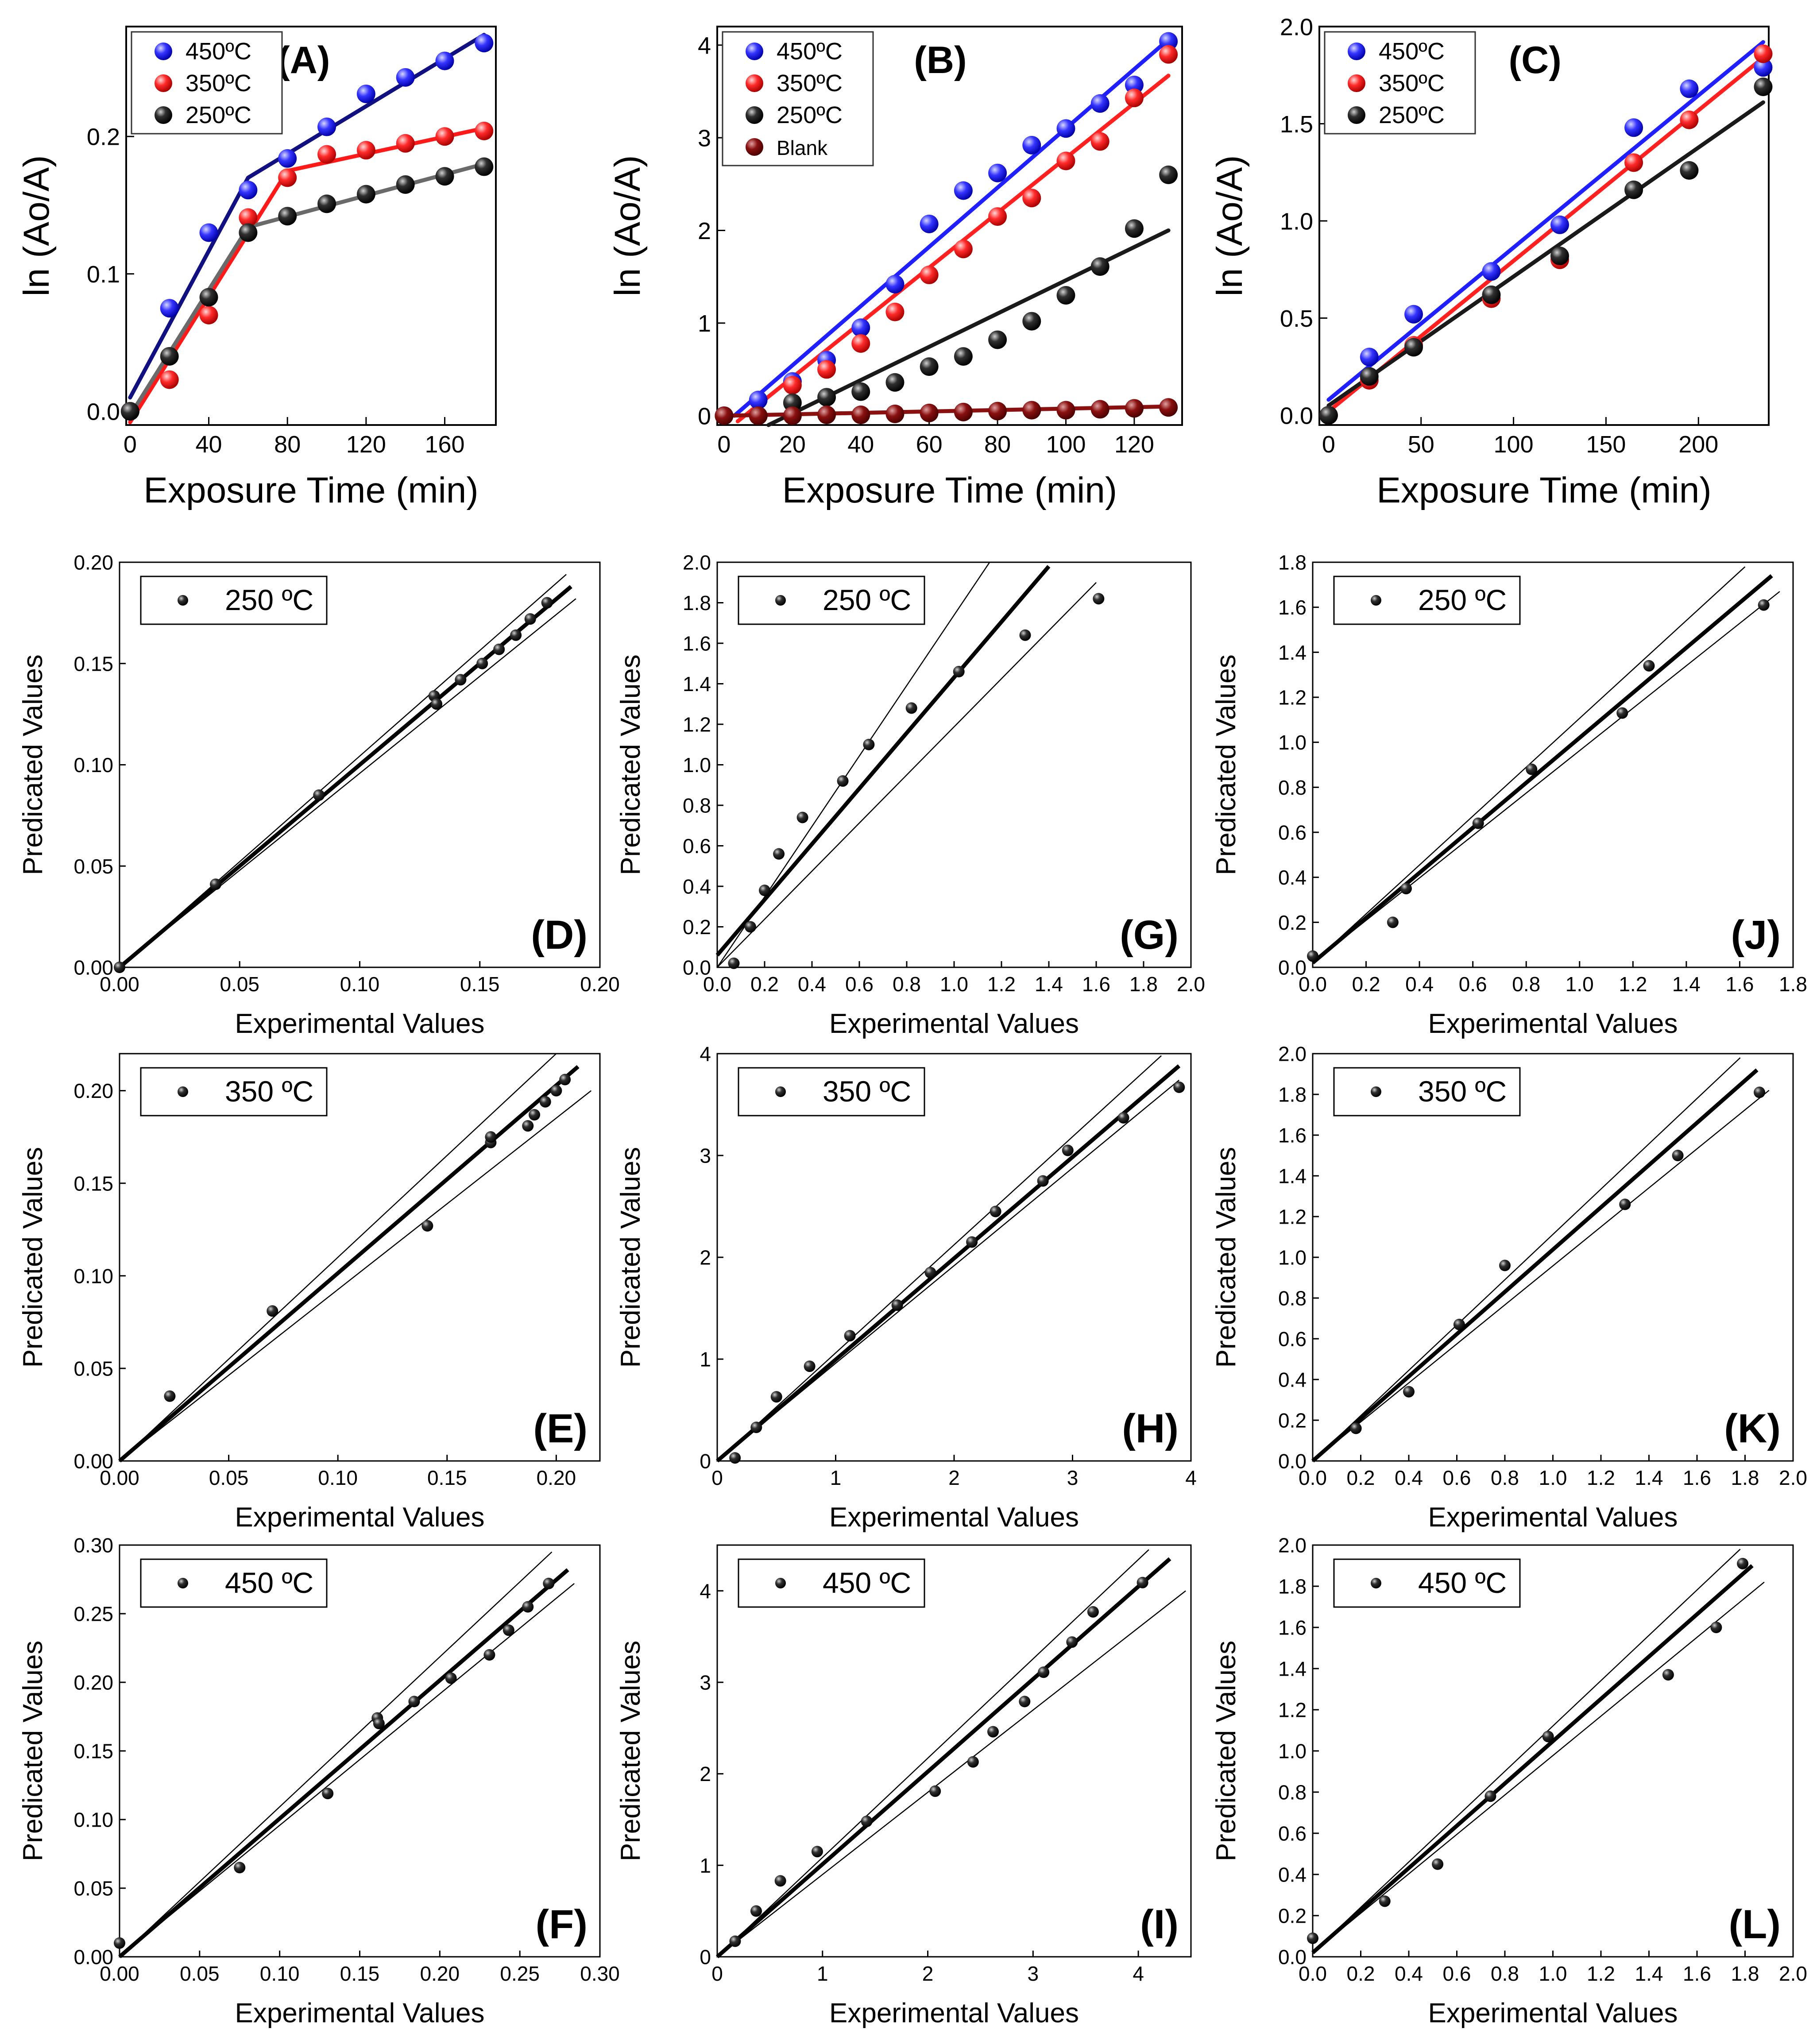 Image resolution: width=1813 pixels, height=2044 pixels. What do you see at coordinates (1134, 445) in the screenshot?
I see `x-tick-label: 120` at bounding box center [1134, 445].